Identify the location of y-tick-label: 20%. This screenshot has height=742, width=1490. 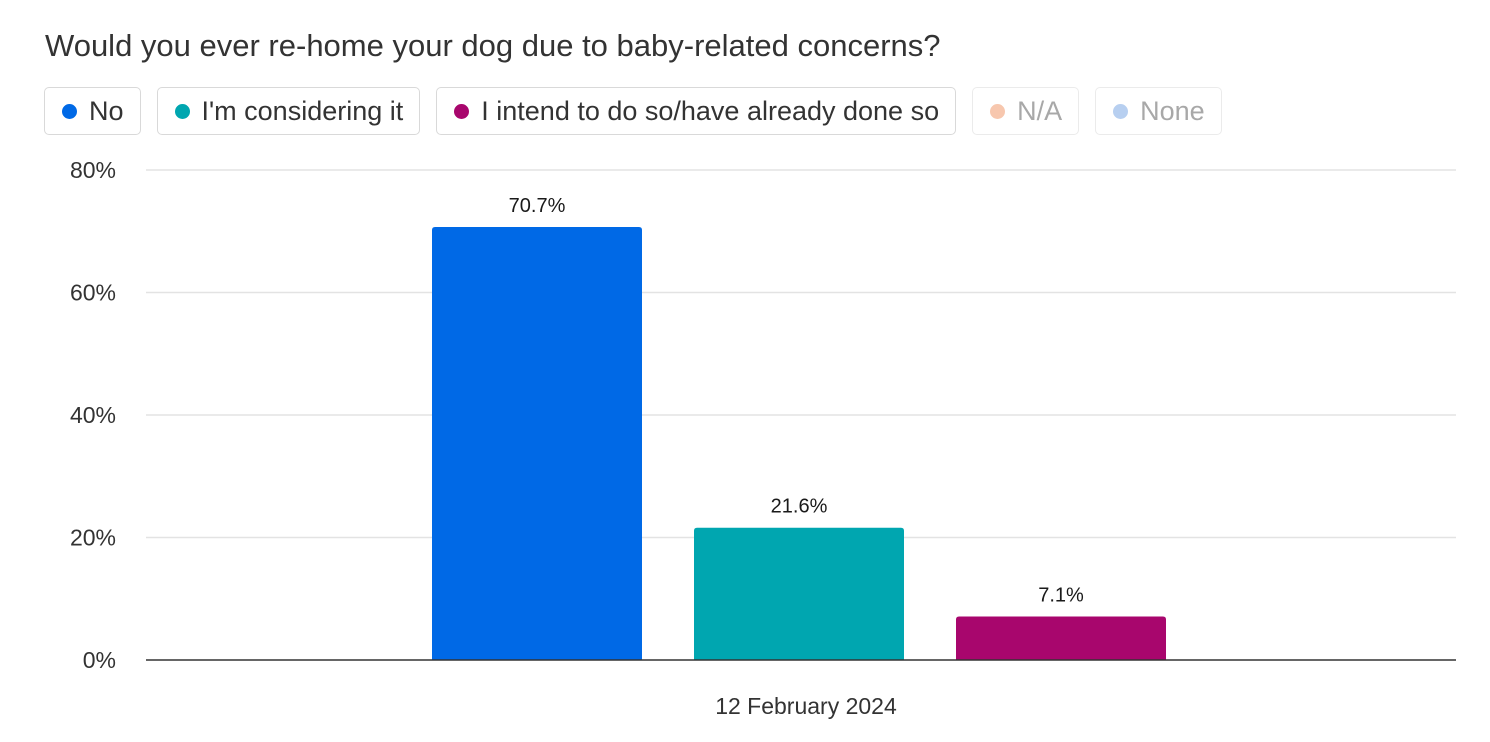
(93, 538).